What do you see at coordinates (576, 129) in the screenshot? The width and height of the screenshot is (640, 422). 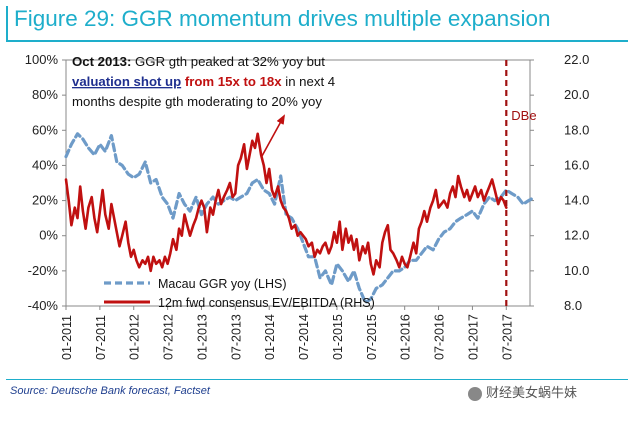 I see `y-right-tick-label: 18.0` at bounding box center [576, 129].